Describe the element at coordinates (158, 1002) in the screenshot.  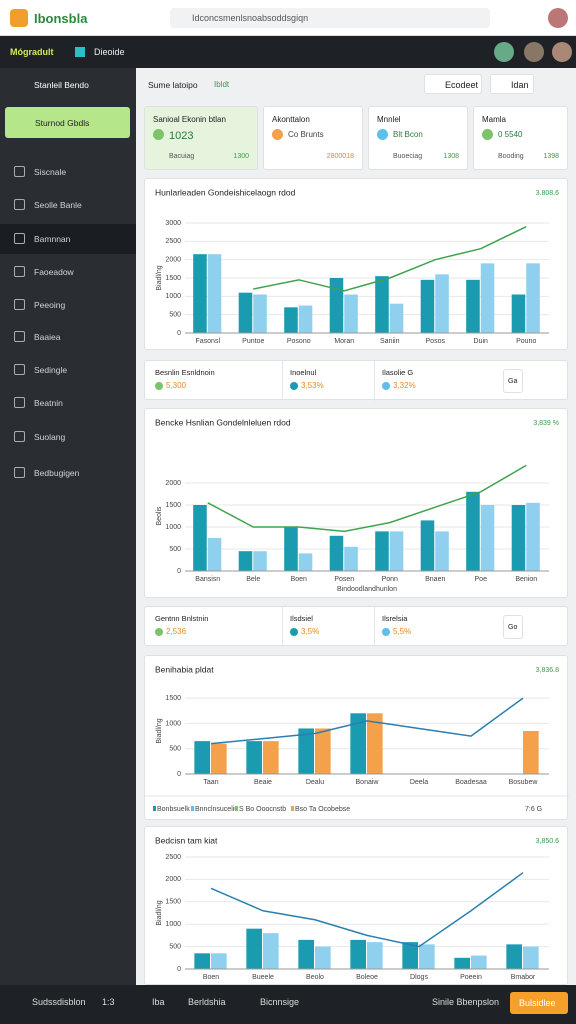
I see `bottom-a: Iba` at that location.